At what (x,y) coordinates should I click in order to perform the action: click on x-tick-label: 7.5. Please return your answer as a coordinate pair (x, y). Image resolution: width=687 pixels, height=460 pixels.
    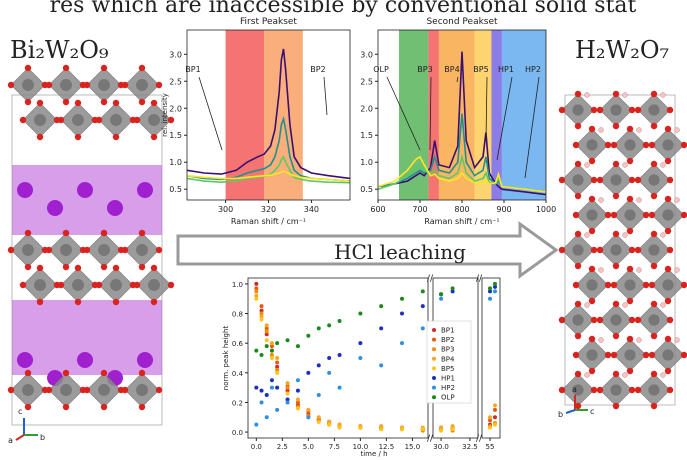
    Looking at the image, I should click on (334, 447).